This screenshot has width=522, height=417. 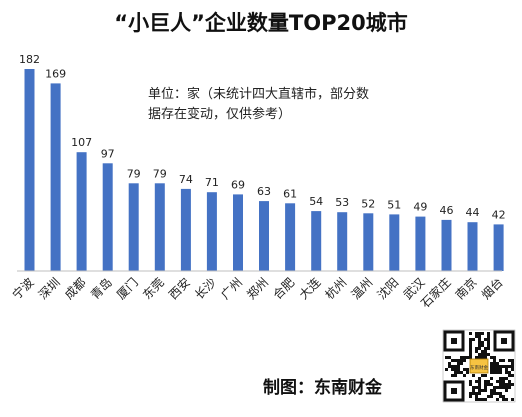 What do you see at coordinates (186, 179) in the screenshot?
I see `value-label-6: 74` at bounding box center [186, 179].